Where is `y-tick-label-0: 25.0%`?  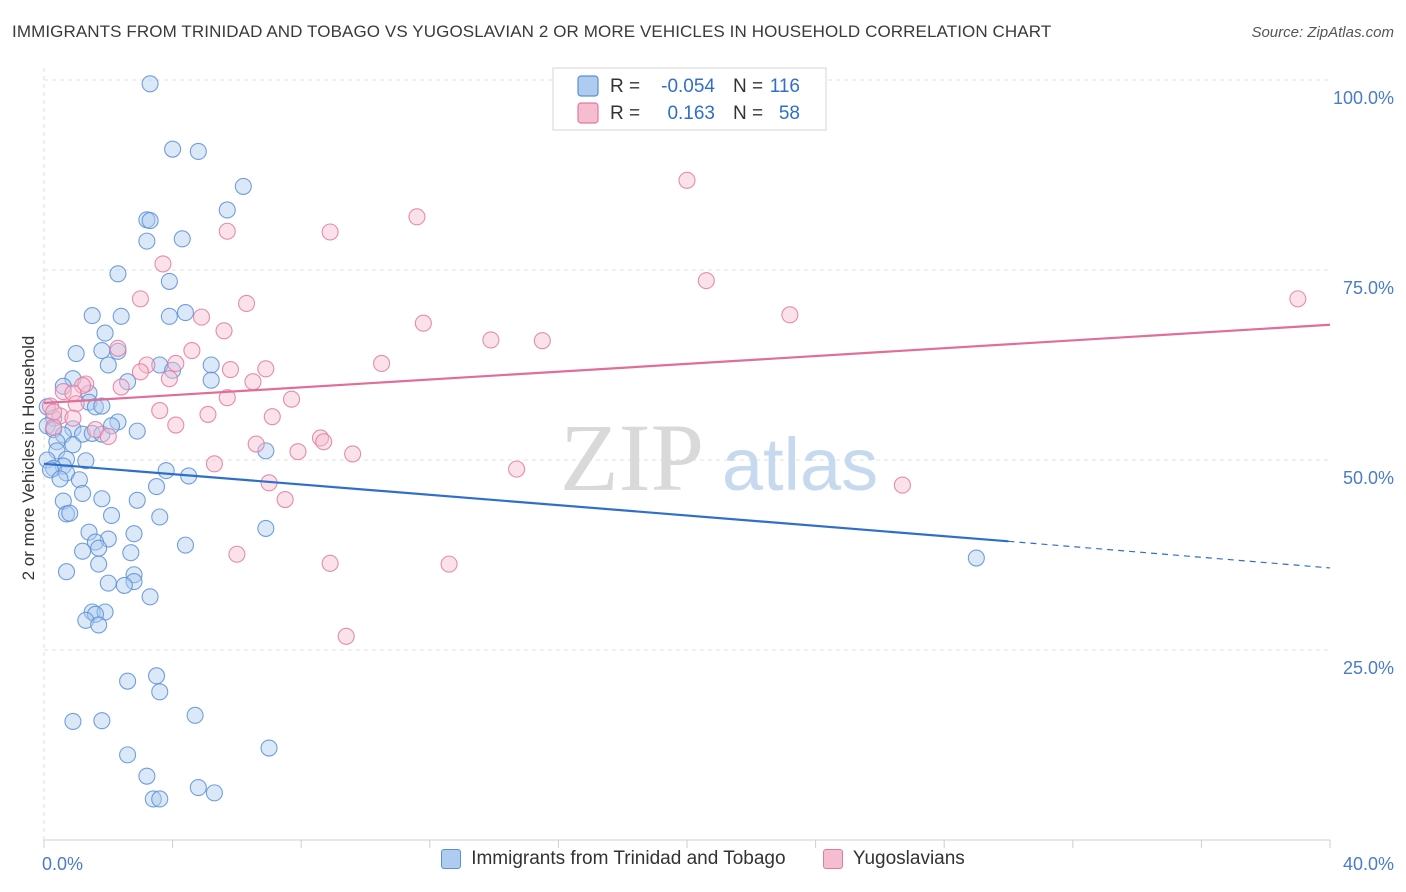
y-tick-label-0: 25.0% is located at coordinates (1368, 668).